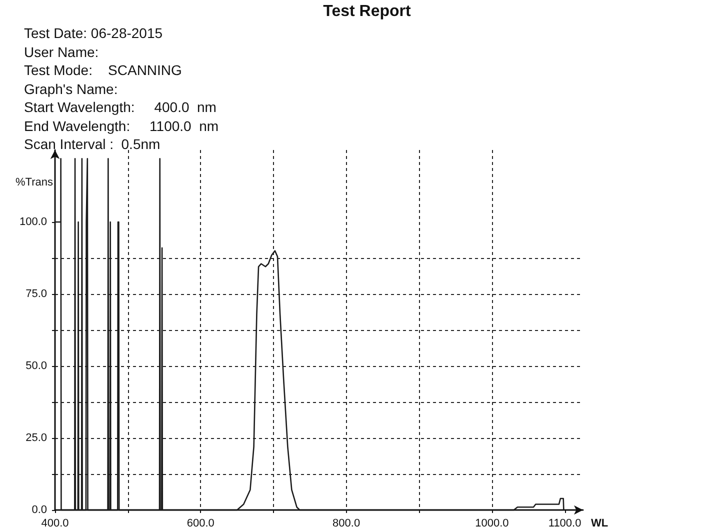  Describe the element at coordinates (599, 524) in the screenshot. I see `x-axis-title: WL` at that location.